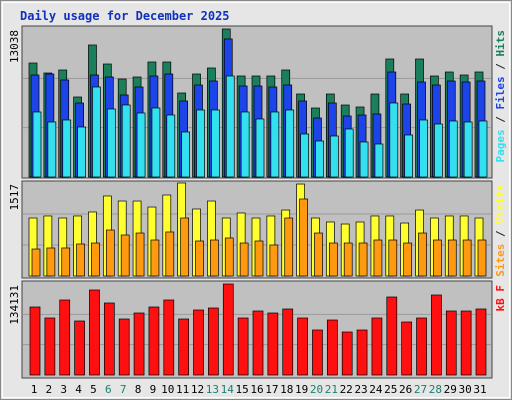 Image resolution: width=512 pixels, height=400 pixels. Describe the element at coordinates (301, 389) in the screenshot. I see `x-tick-label: 19` at that location.